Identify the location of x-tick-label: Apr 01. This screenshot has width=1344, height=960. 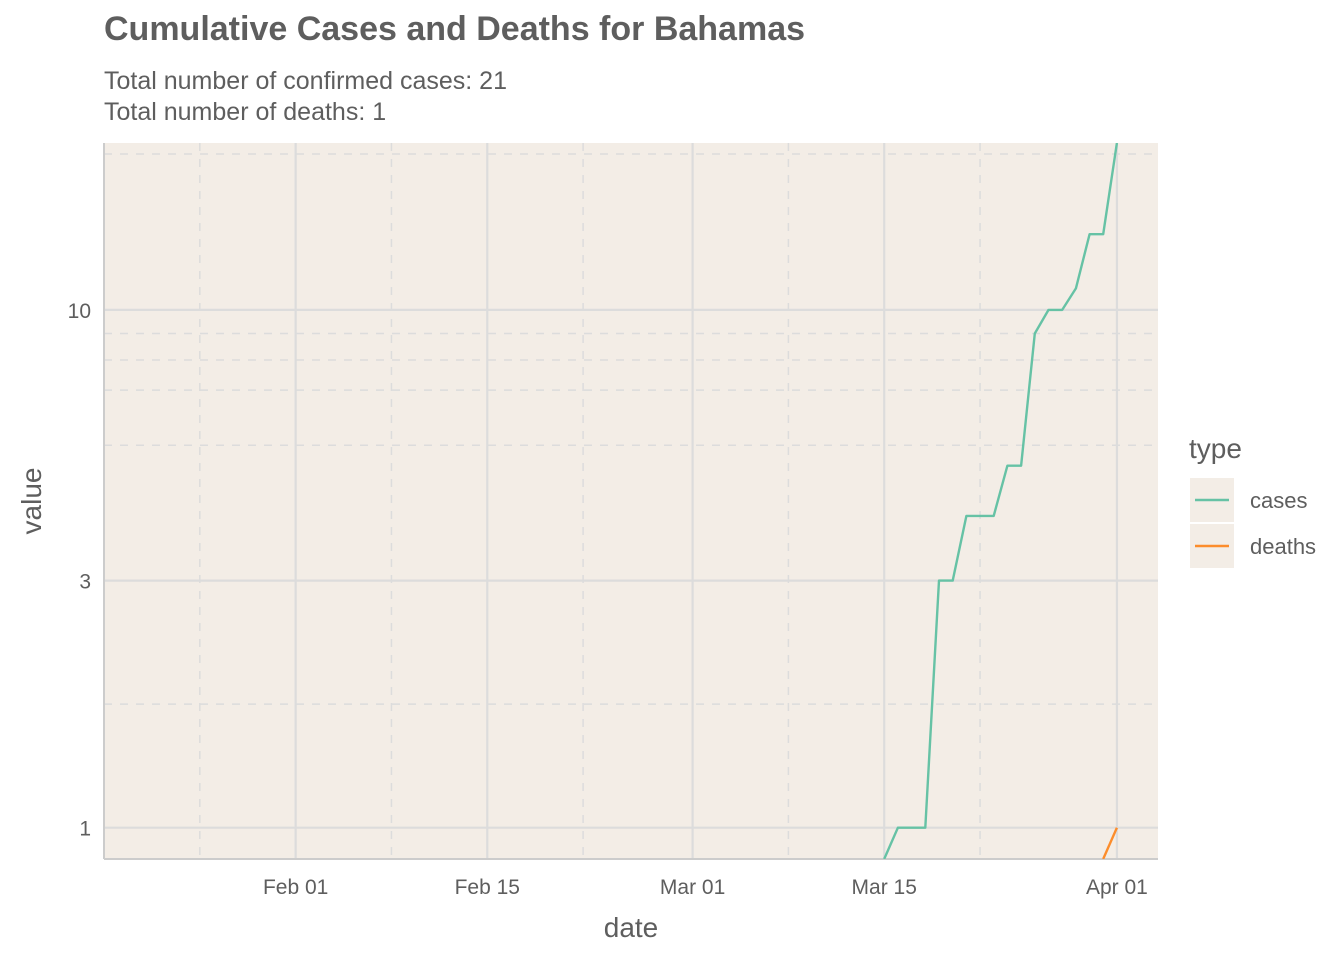
(1117, 887).